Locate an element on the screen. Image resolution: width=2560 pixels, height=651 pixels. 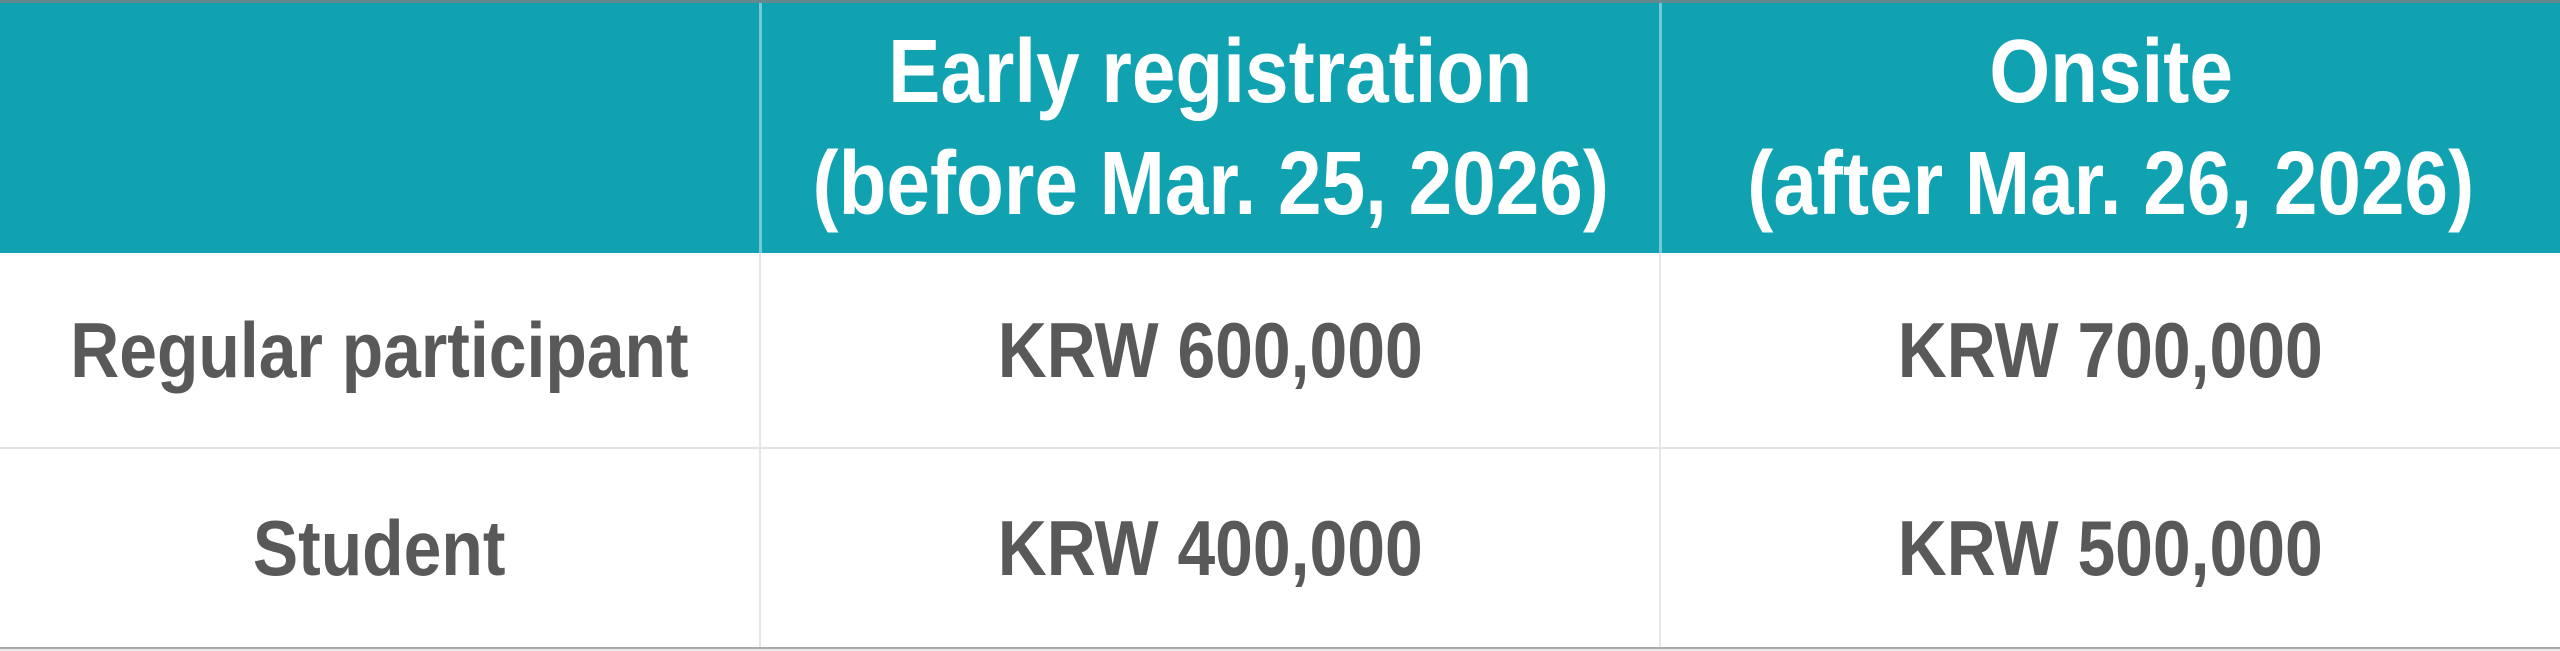
price-text: KRW 600,000 is located at coordinates (1210, 349).